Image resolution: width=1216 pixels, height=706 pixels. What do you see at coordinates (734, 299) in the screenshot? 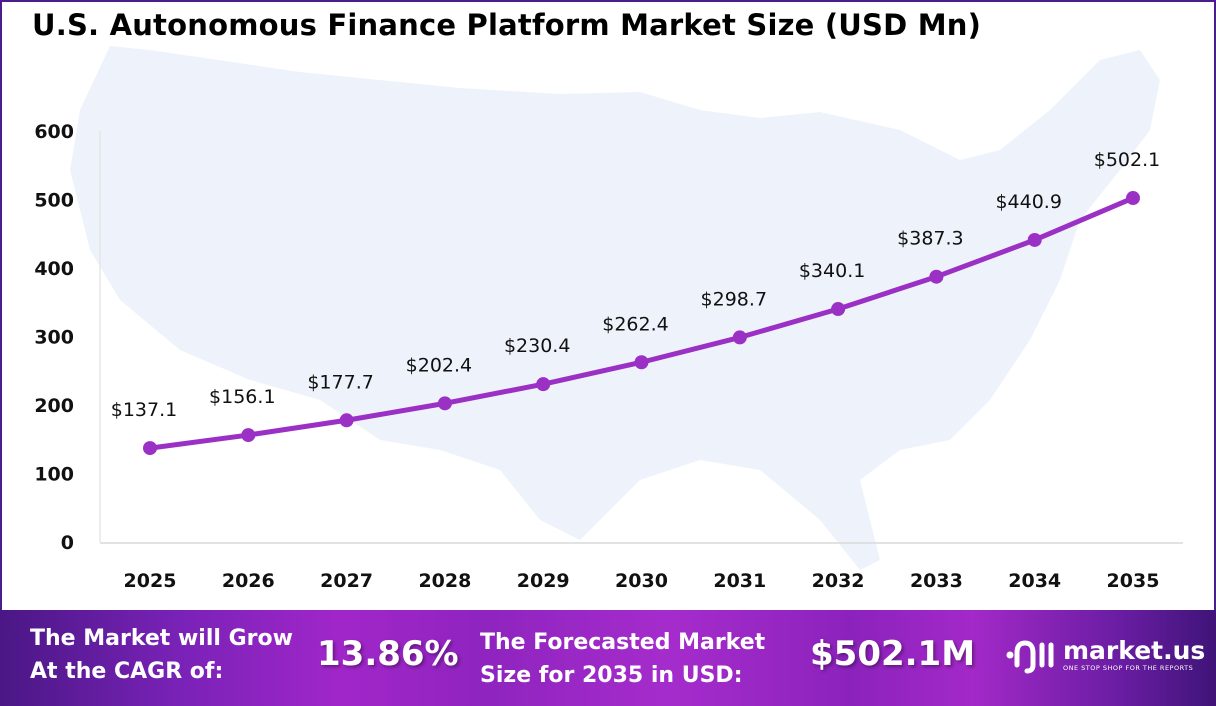
I see `data-label: $298.7` at bounding box center [734, 299].